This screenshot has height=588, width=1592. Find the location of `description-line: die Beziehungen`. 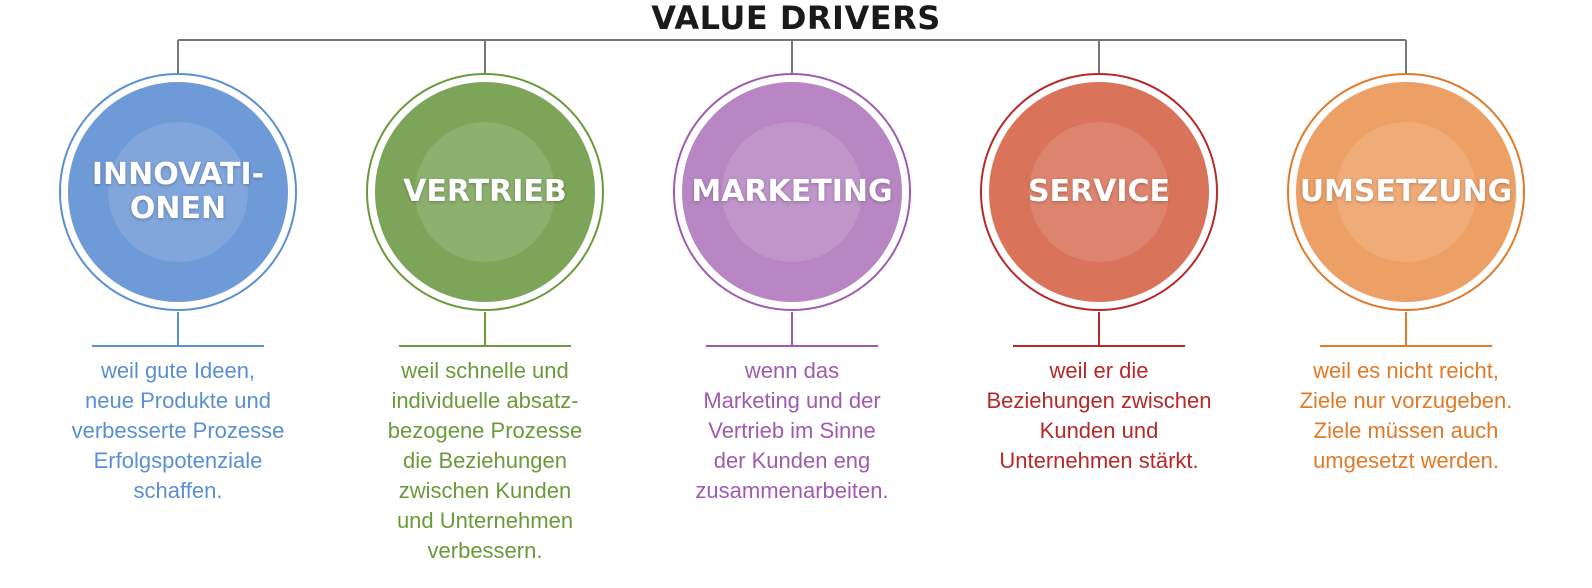

description-line: die Beziehungen is located at coordinates (485, 460).